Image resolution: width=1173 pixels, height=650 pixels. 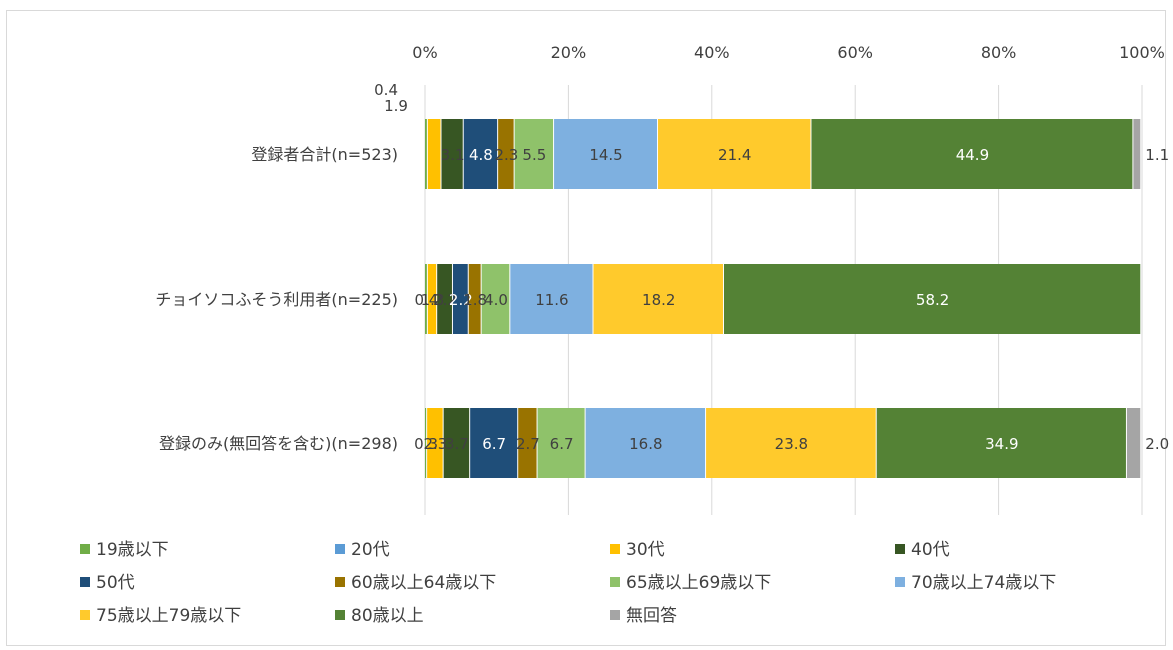 I want to click on data-label: 34.9, so click(x=1001, y=444).